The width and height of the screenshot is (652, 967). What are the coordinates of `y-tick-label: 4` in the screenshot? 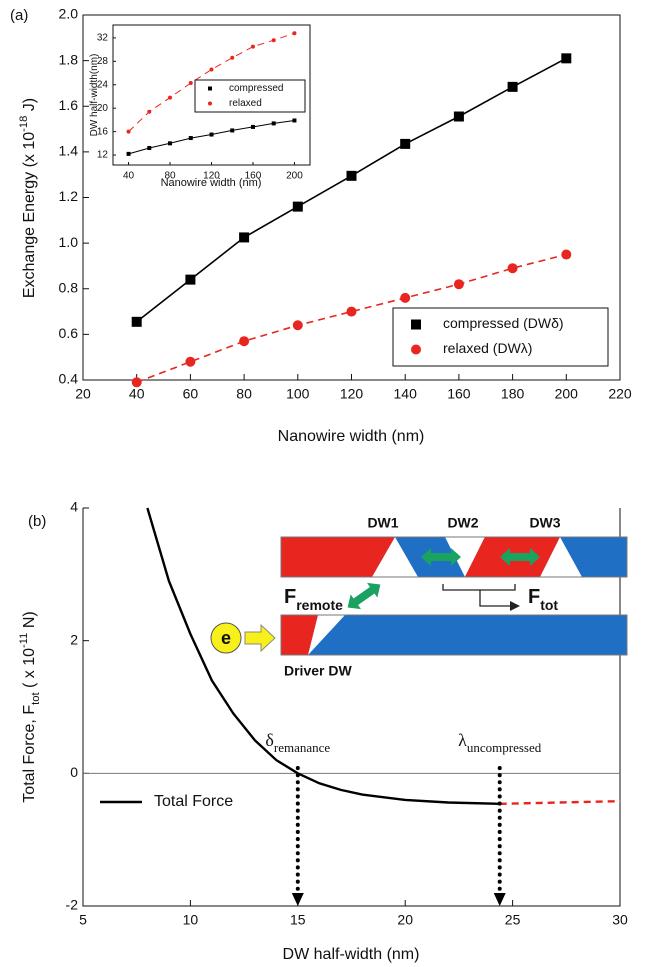 It's located at (74, 507).